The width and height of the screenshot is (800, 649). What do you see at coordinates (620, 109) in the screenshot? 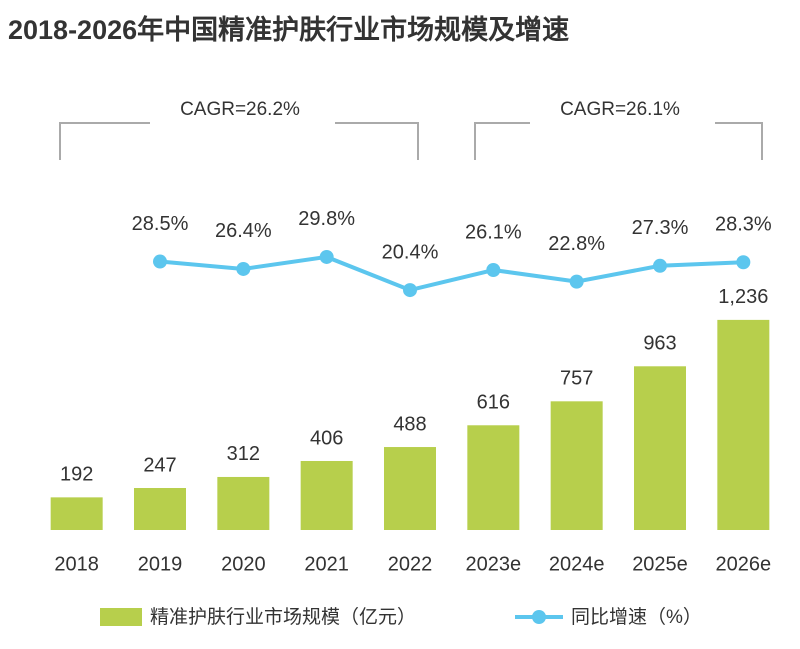
I see `cagr-label: CAGR=26.1%` at bounding box center [620, 109].